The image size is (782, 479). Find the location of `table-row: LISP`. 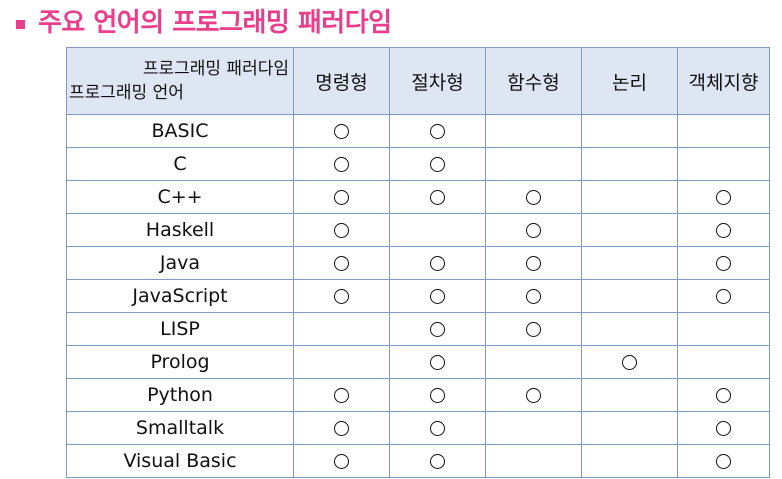

table-row: LISP is located at coordinates (418, 329).